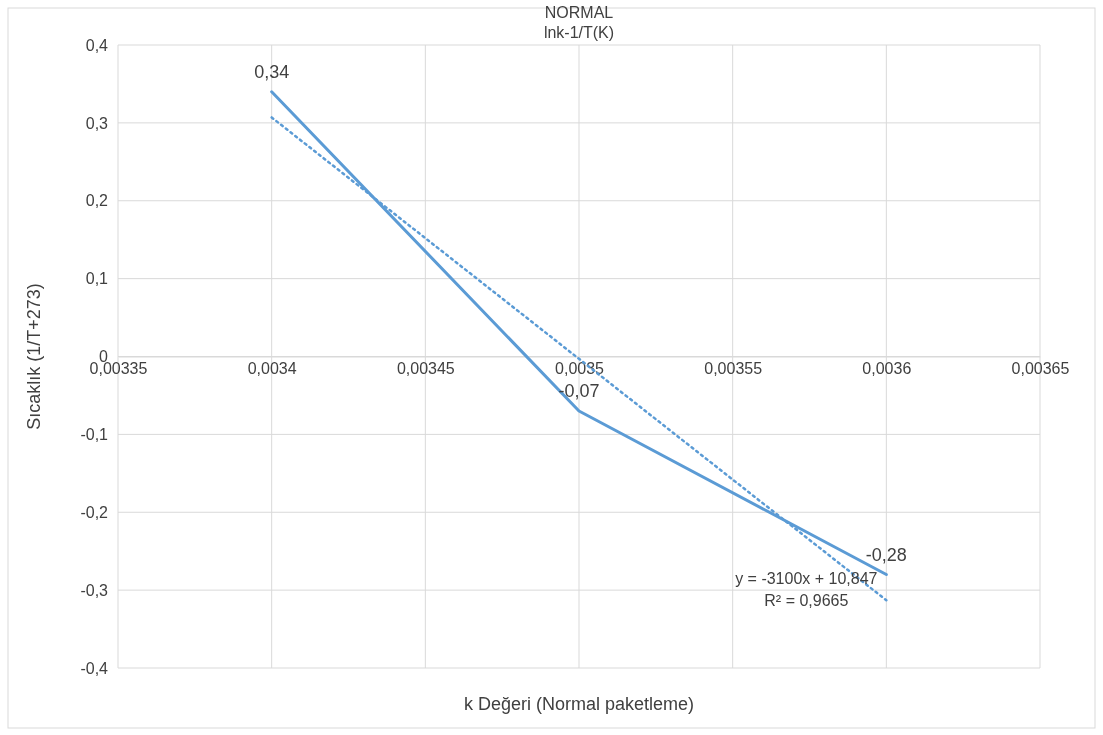  Describe the element at coordinates (579, 704) in the screenshot. I see `x-axis-title: k Değeri (Normal paketleme)` at that location.